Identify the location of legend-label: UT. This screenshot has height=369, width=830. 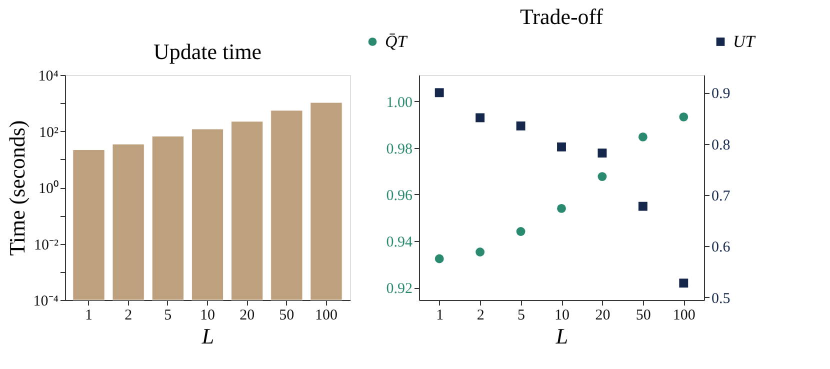
(744, 41).